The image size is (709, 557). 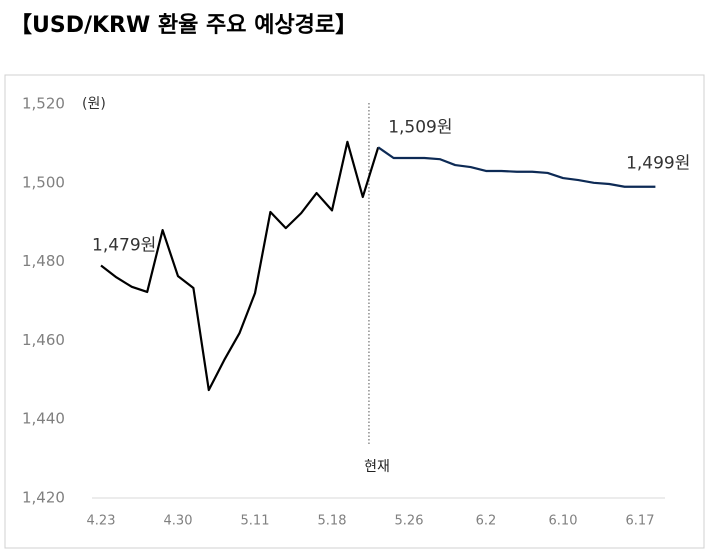 What do you see at coordinates (178, 521) in the screenshot?
I see `x-tick-label: 4.30` at bounding box center [178, 521].